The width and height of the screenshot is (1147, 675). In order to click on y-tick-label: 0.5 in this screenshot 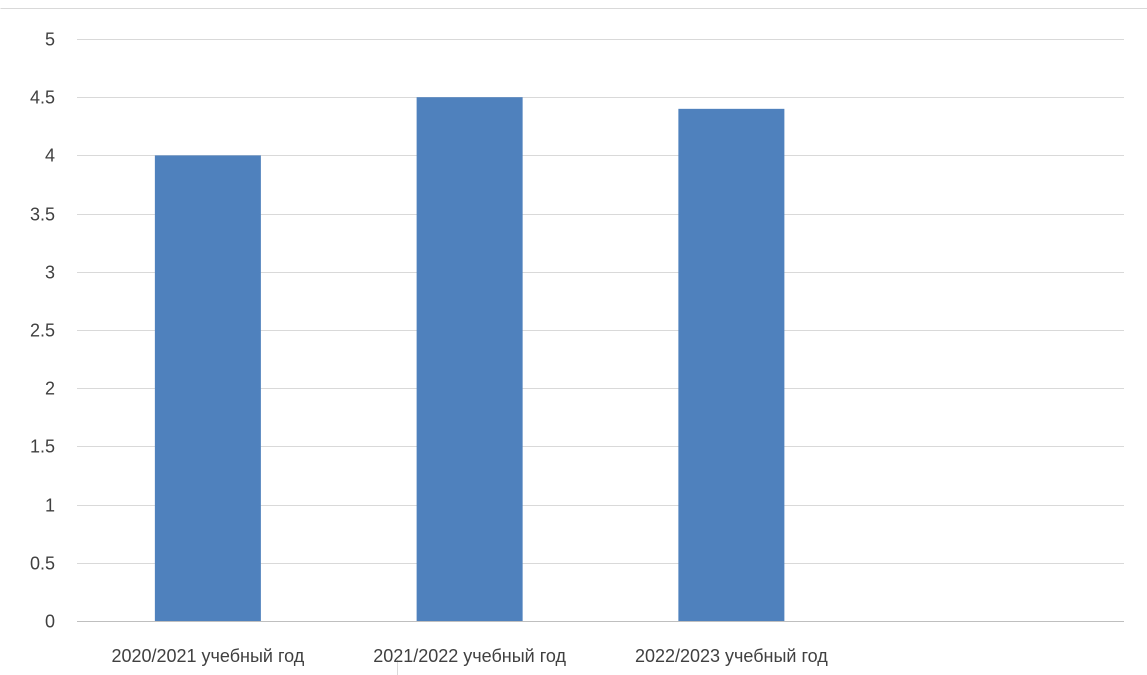, I will do `click(42, 564)`.